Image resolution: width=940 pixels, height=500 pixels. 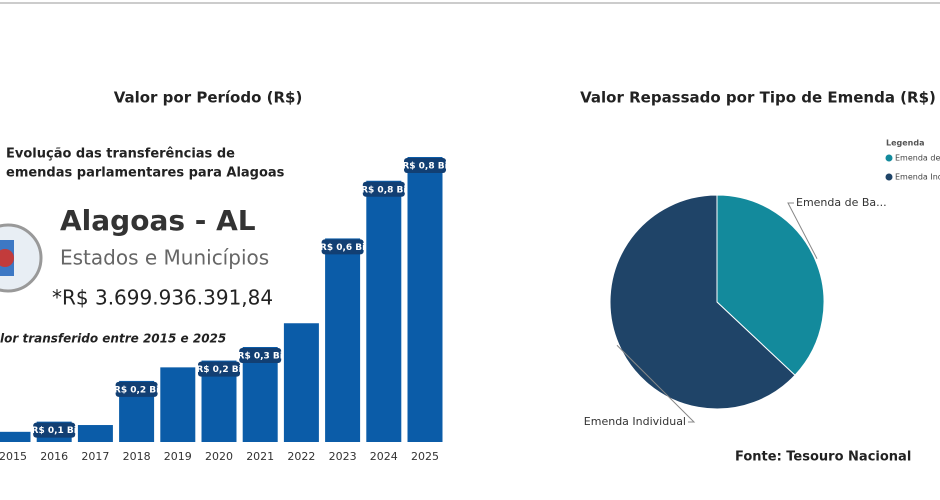 I want to click on legend-title: Legenda, so click(x=905, y=143).